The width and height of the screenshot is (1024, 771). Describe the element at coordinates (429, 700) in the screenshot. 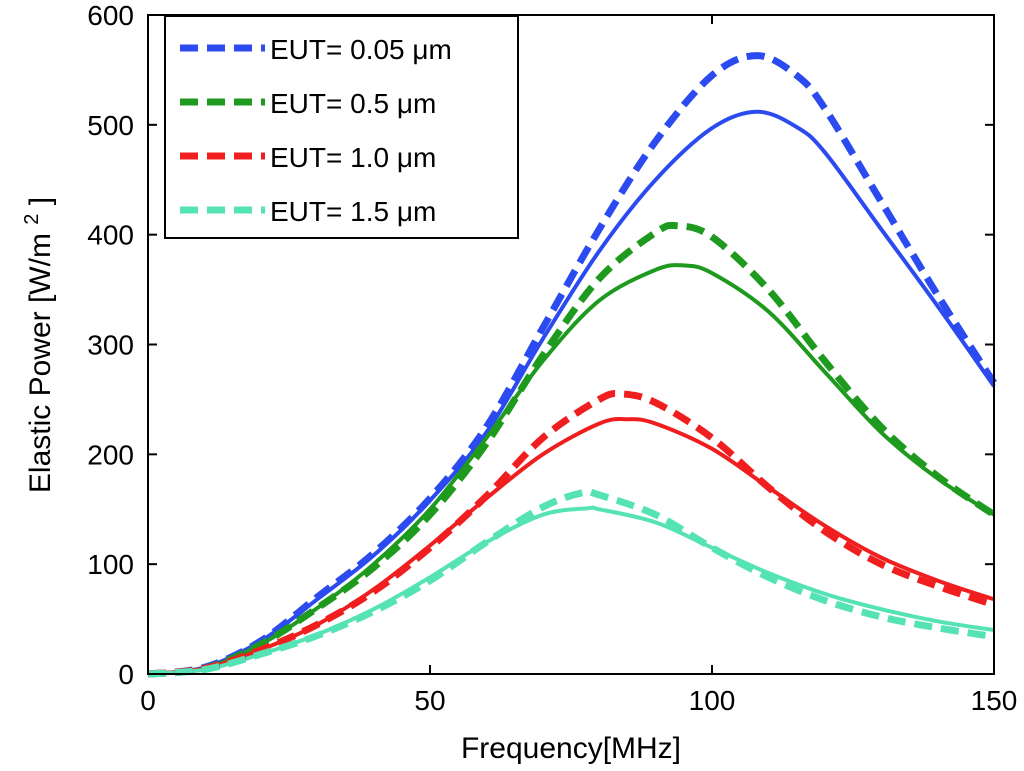

I see `x-tick-label: 50` at that location.